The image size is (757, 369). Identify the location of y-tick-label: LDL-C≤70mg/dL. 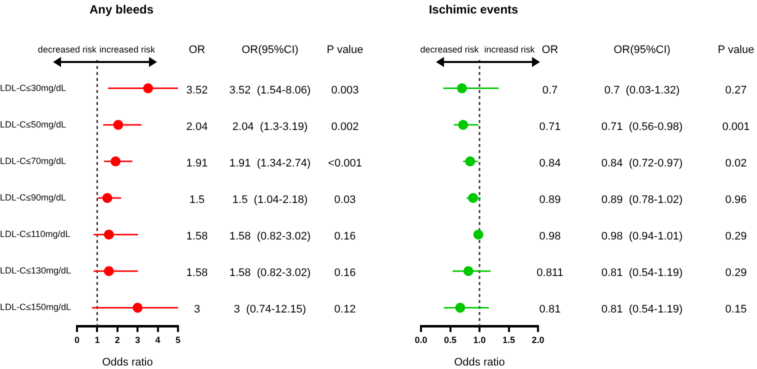
(33, 161).